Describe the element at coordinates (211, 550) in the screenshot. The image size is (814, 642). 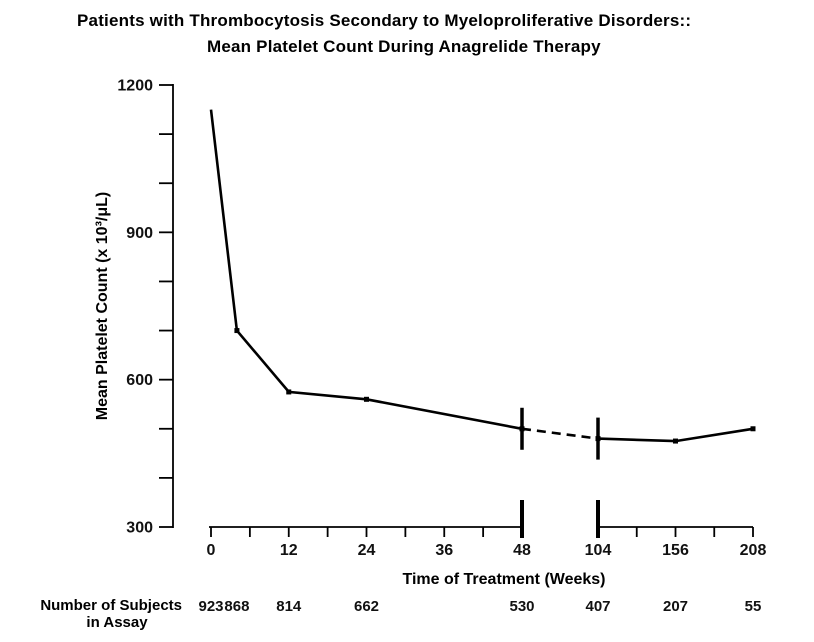
I see `x-tick-label: 0` at that location.